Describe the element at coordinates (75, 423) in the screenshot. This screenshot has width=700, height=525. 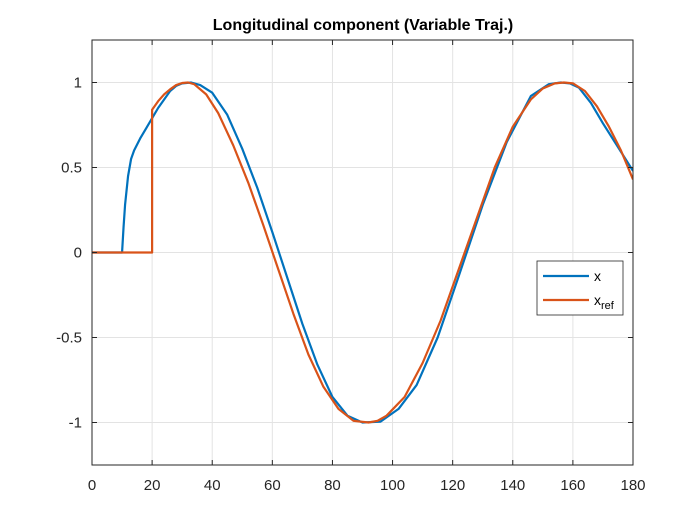
I see `y-tick-label-0: -1` at that location.